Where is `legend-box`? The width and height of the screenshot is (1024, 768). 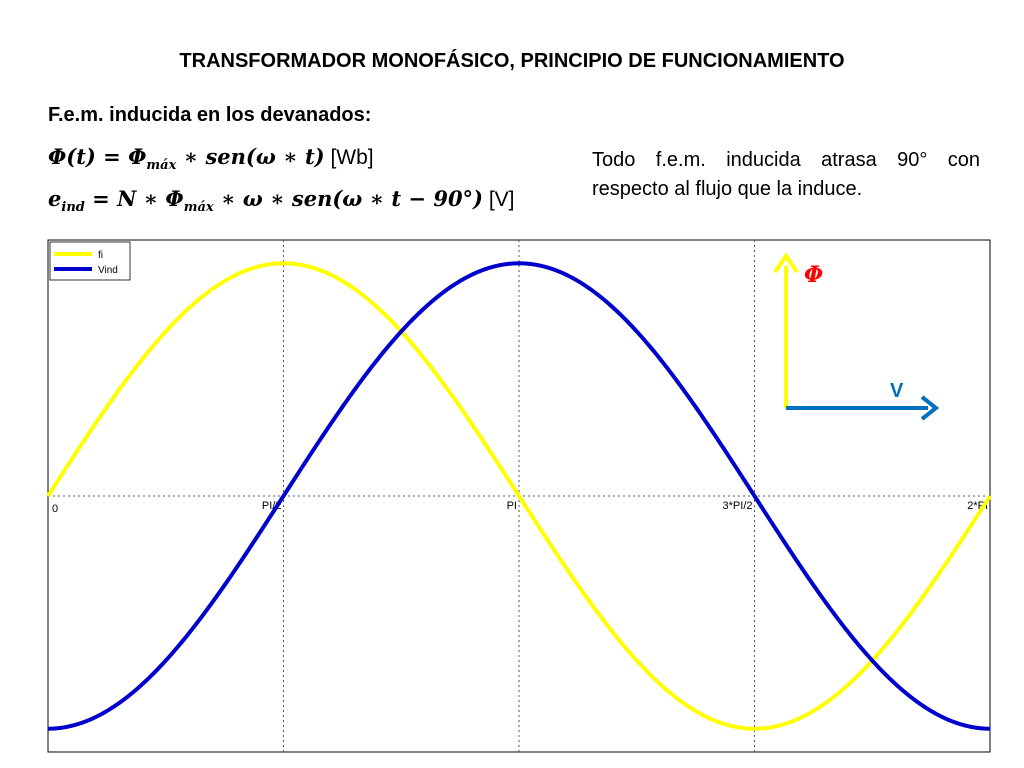
legend-box is located at coordinates (90, 261).